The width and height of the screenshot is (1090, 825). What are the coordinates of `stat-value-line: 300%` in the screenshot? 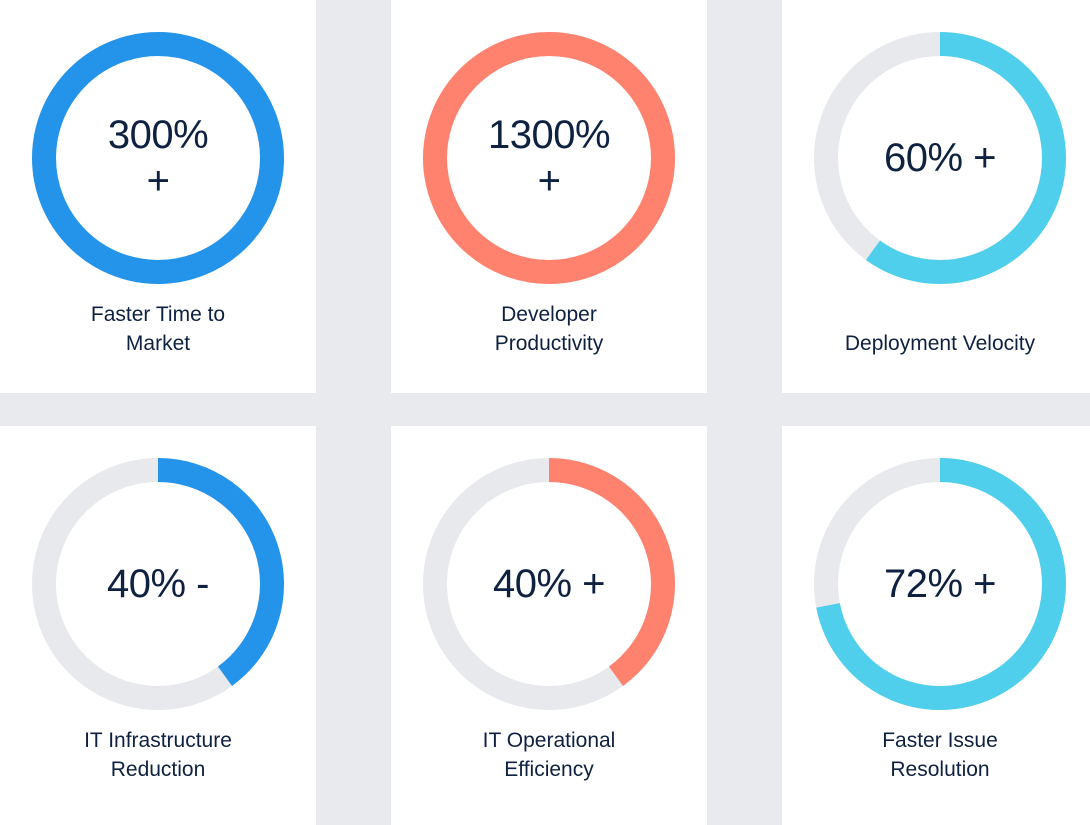 It's located at (158, 135).